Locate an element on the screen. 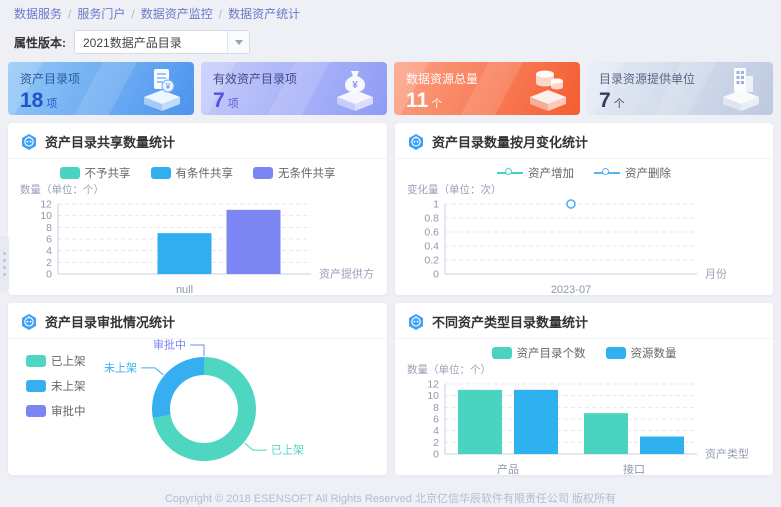  panel-body: 已上架 未上架 审批中 已上架 未上架 审批中 is located at coordinates (197, 406).